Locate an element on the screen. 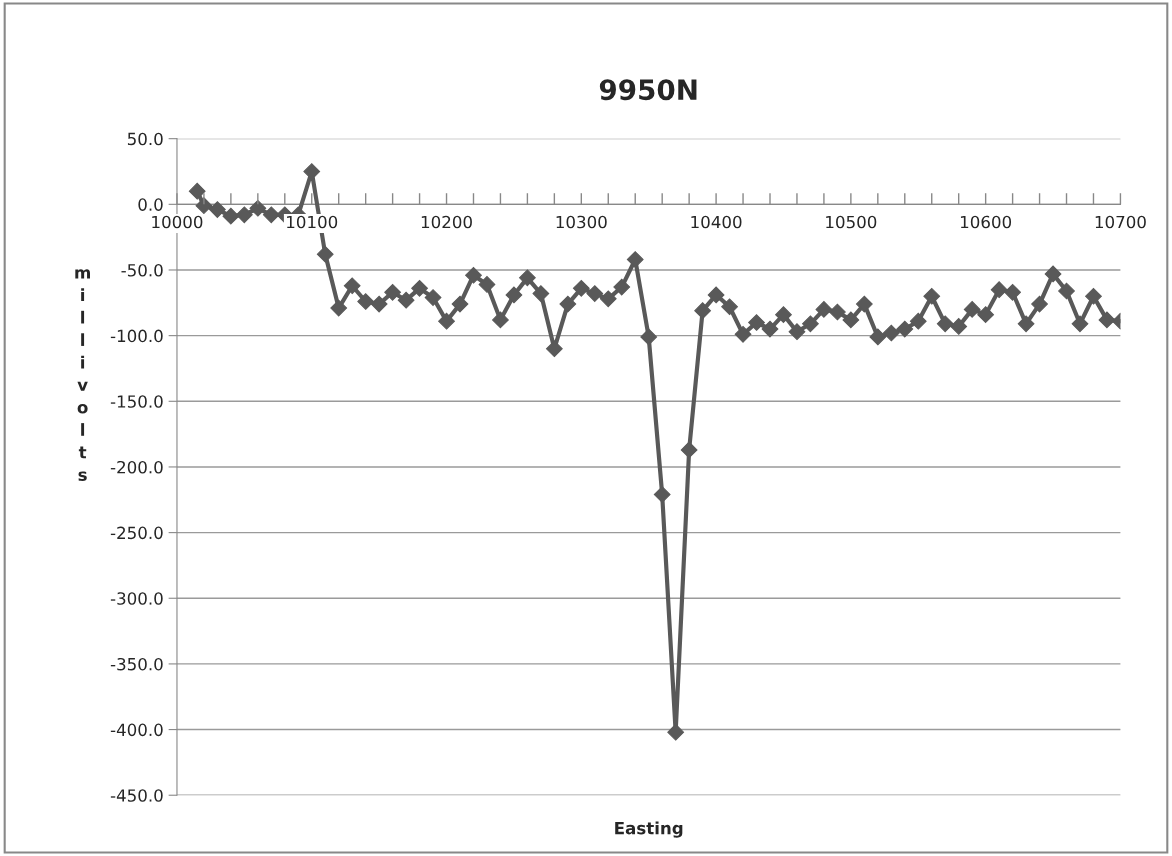  x-tick-label: 10300 is located at coordinates (581, 222).